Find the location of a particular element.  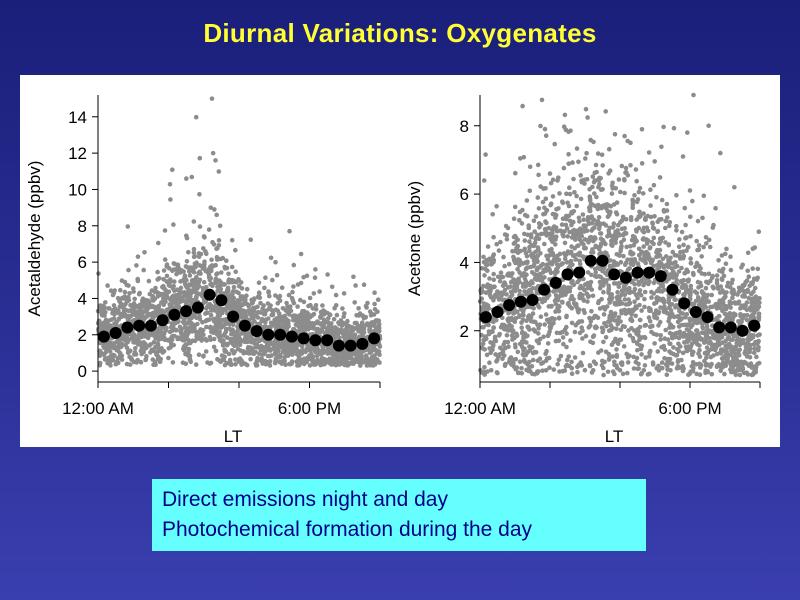

slide-title: Diurnal Variations: Oxygenates is located at coordinates (400, 33).